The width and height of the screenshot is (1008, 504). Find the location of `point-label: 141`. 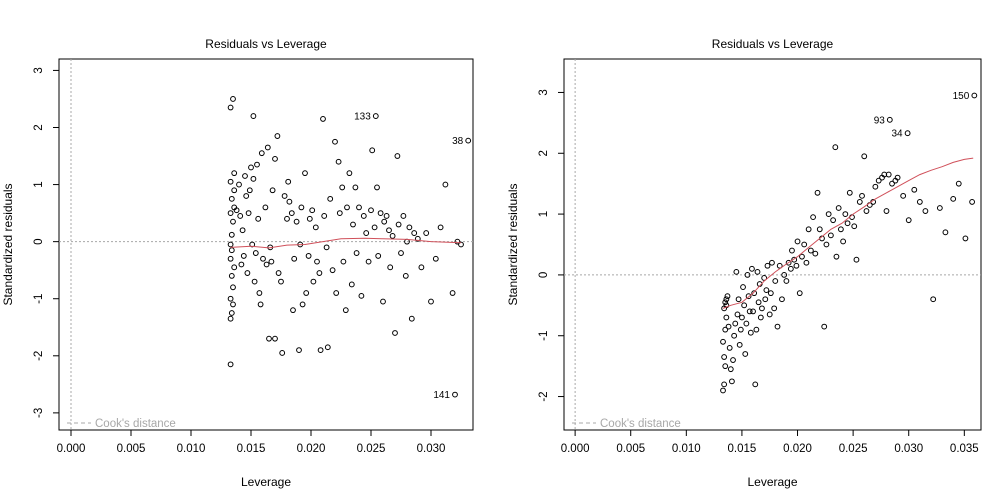

point-label: 141 is located at coordinates (441, 395).